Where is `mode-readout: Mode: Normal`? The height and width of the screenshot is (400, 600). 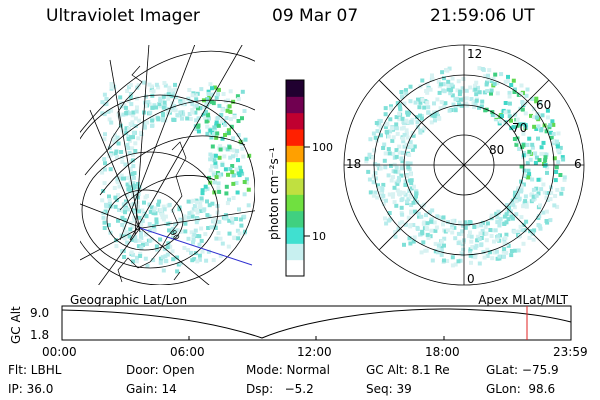 mode-readout: Mode: Normal is located at coordinates (288, 370).